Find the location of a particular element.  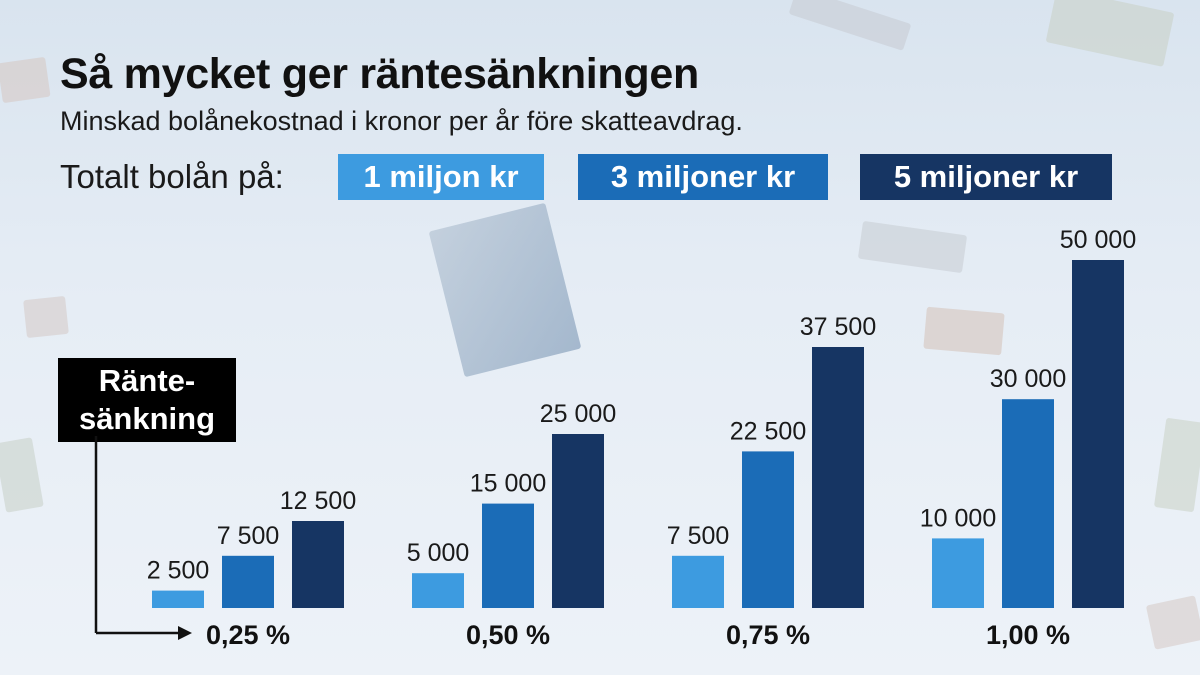

rate-axis-label-line-1: Ränte- is located at coordinates (147, 380).